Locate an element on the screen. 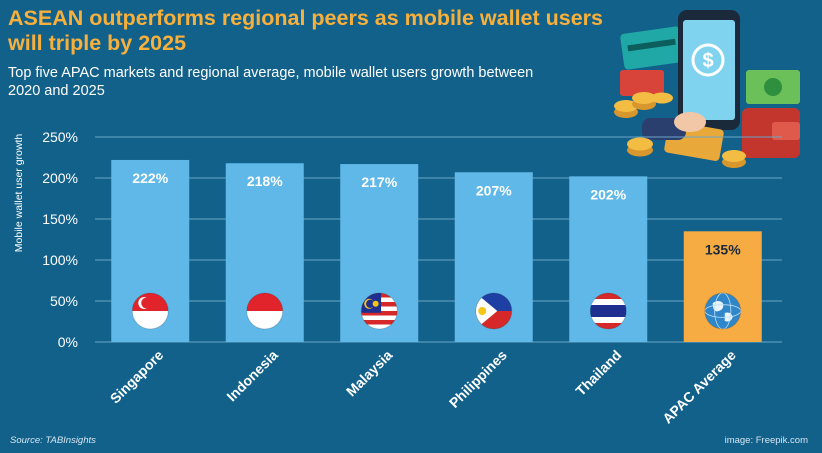 This screenshot has height=453, width=822. y-axis-title: Mobile wallet user growth is located at coordinates (19, 193).